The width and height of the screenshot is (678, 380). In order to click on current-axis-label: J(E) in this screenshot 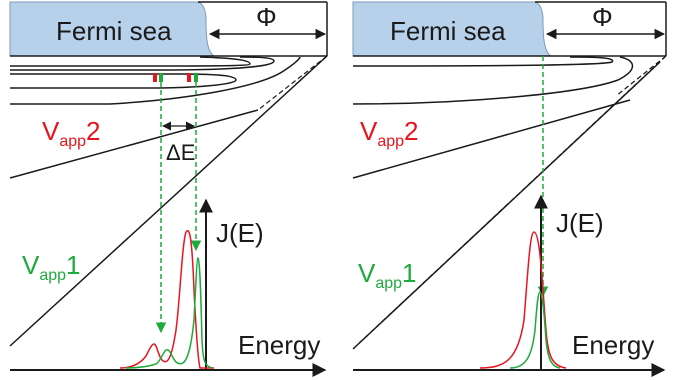, I will do `click(240, 233)`.